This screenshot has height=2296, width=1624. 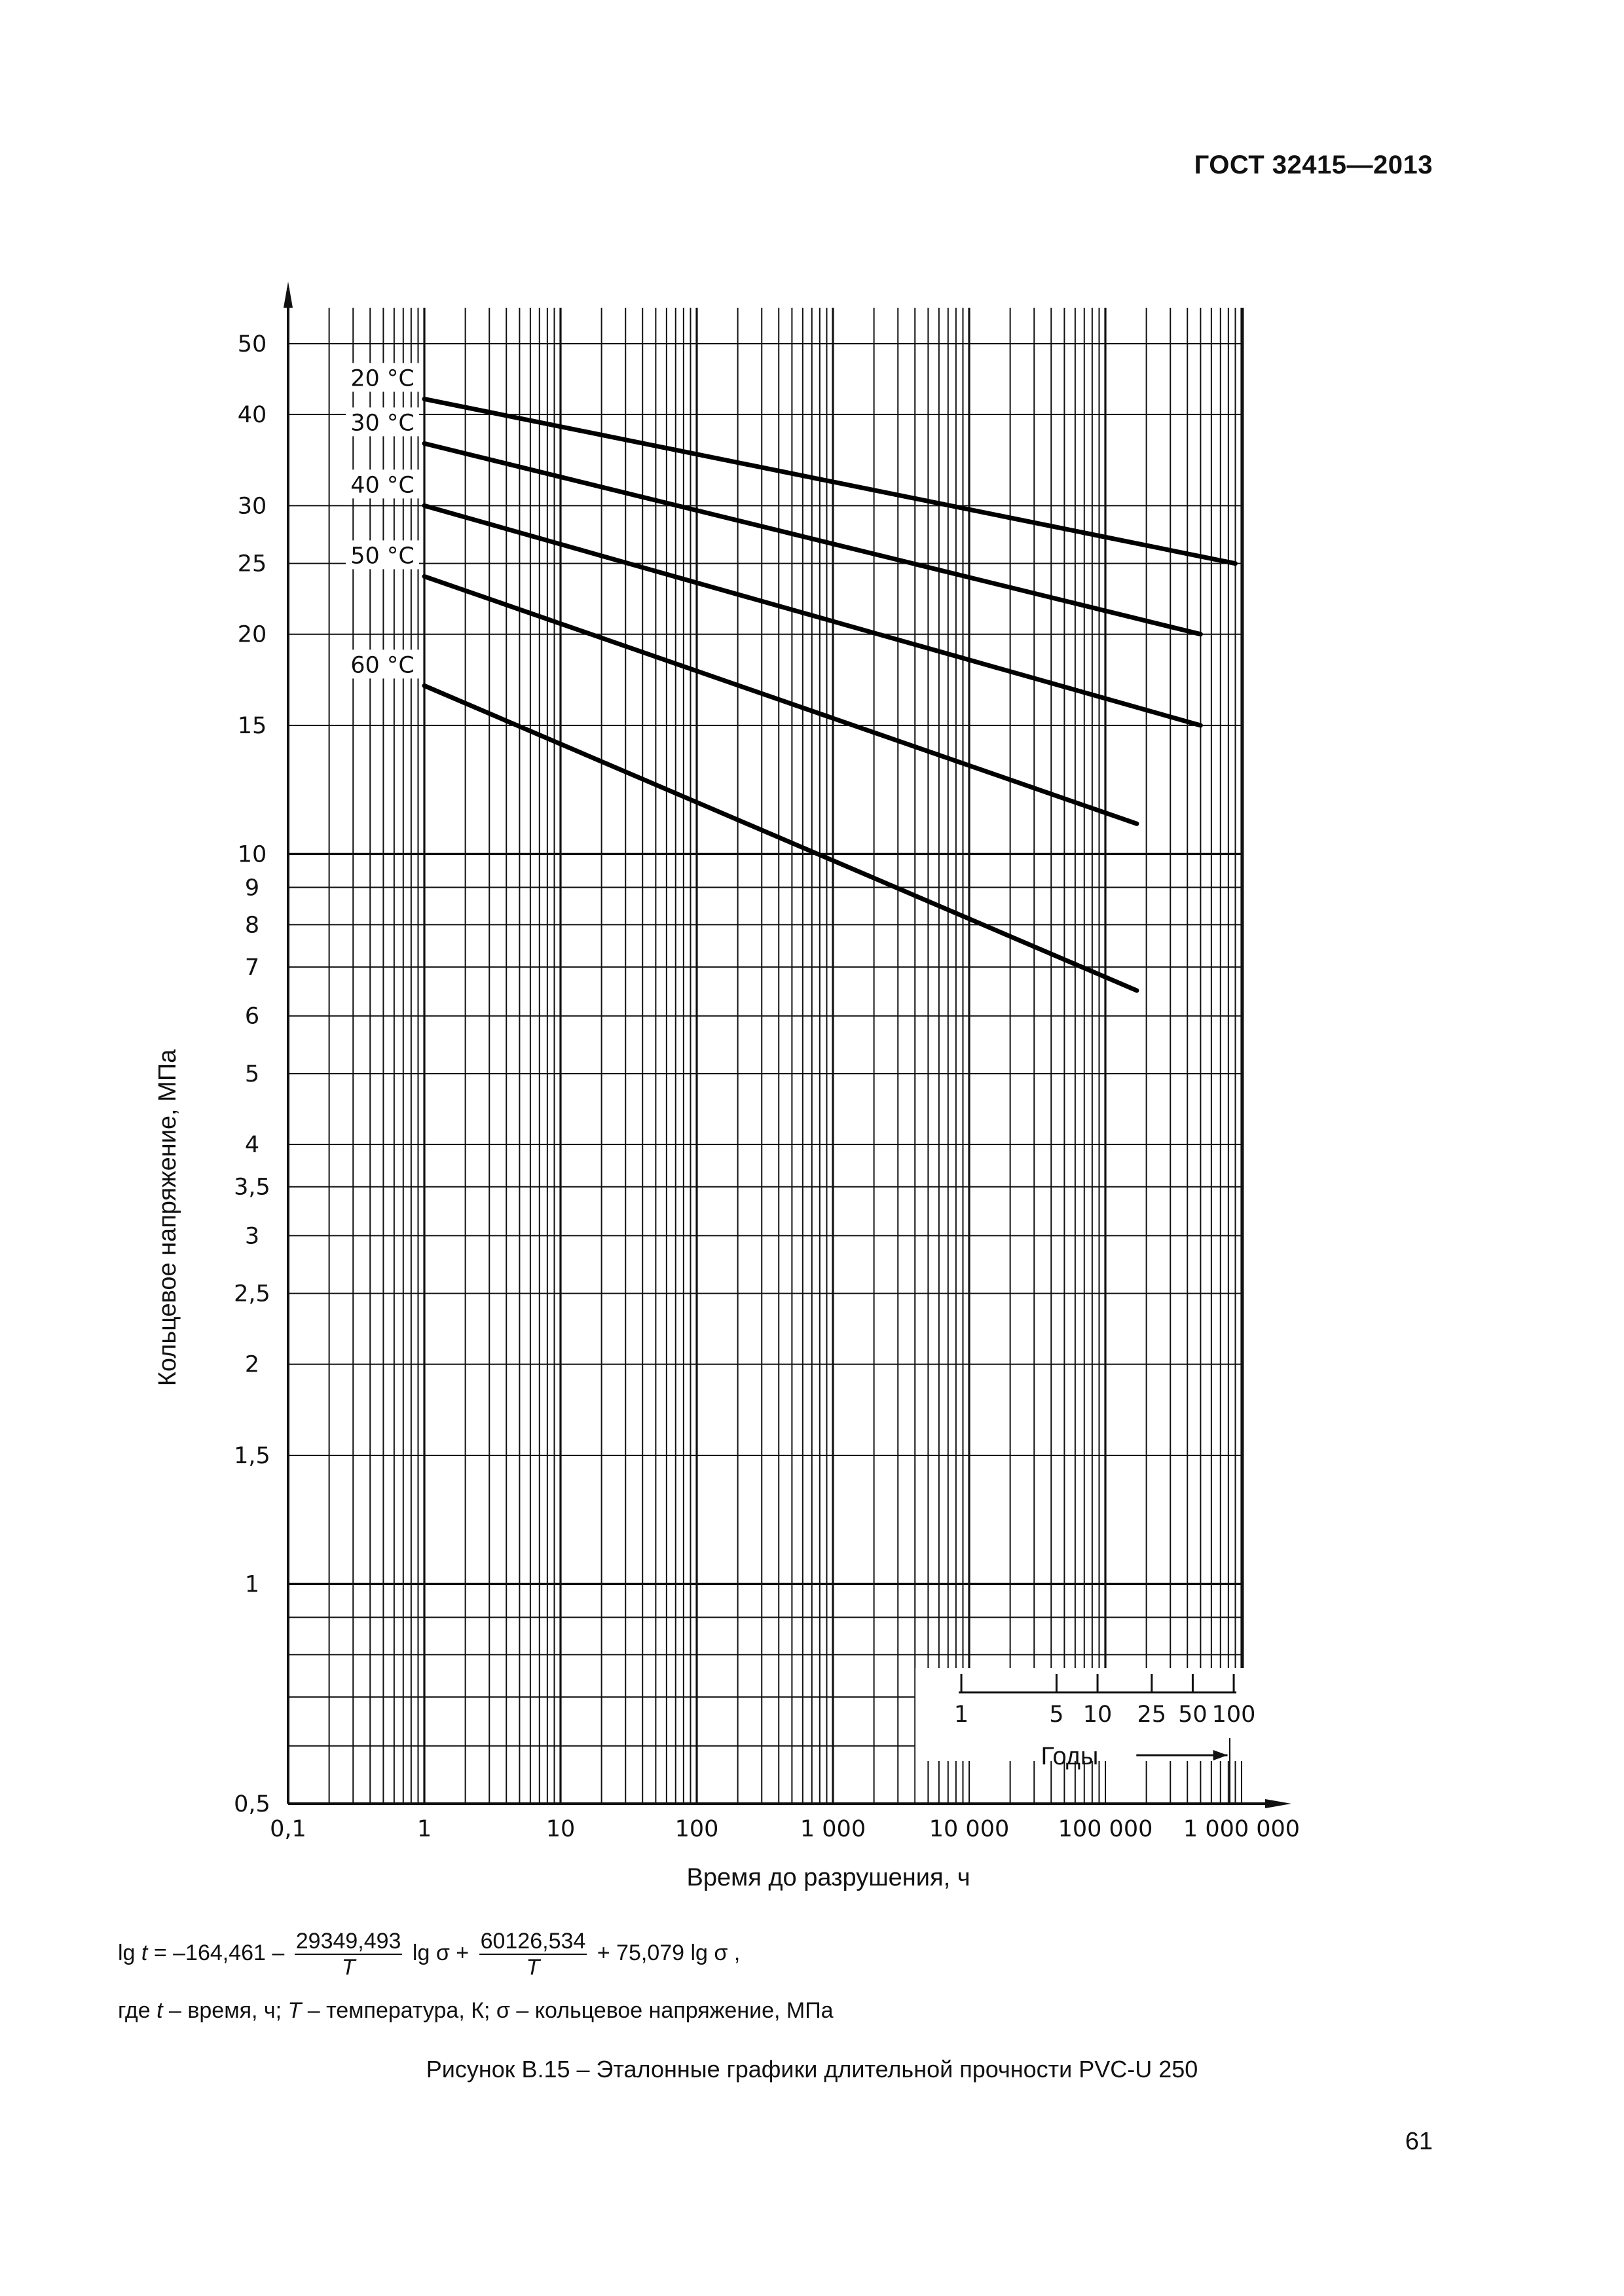 What do you see at coordinates (252, 344) in the screenshot?
I see `y-tick-label: 50` at bounding box center [252, 344].